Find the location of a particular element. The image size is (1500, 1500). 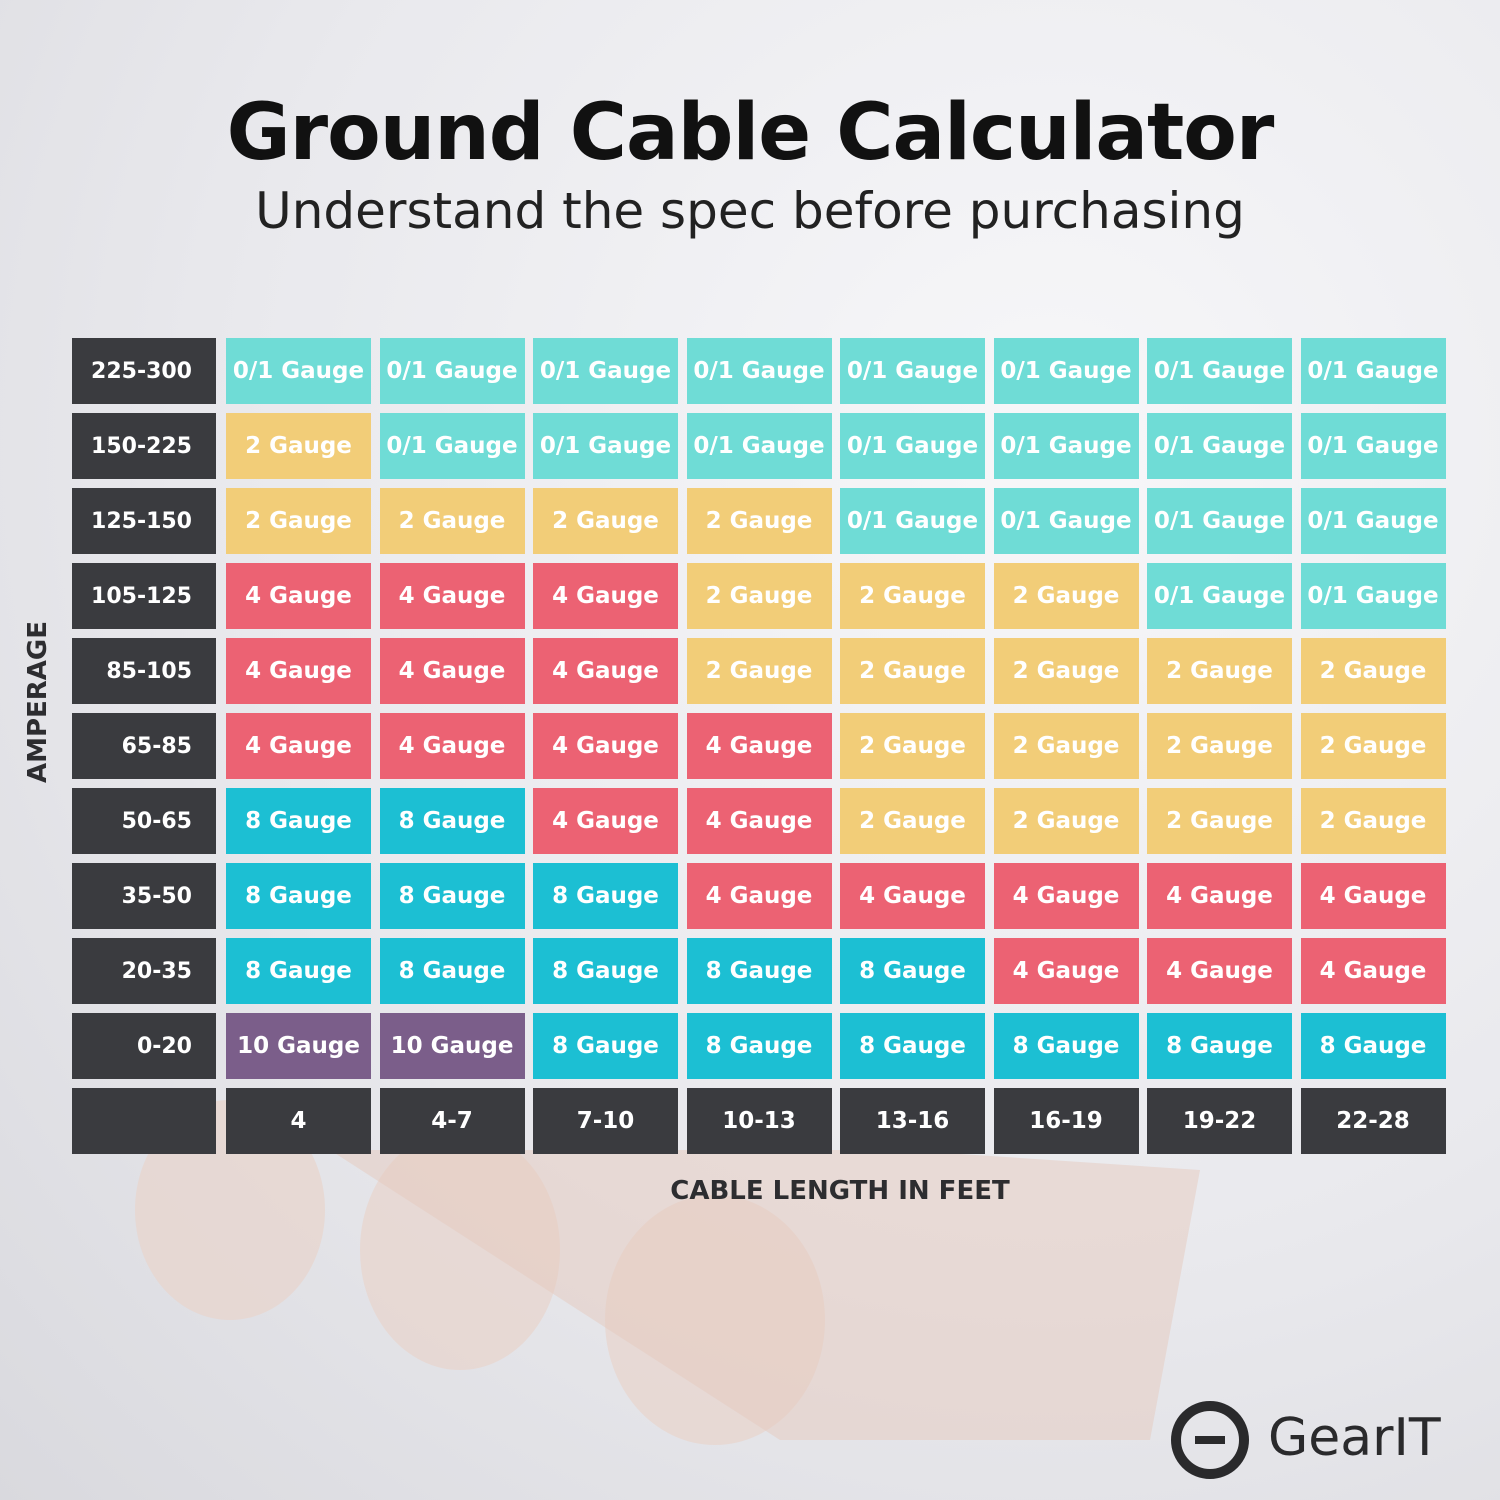

row-label: 225-300 is located at coordinates (144, 371).